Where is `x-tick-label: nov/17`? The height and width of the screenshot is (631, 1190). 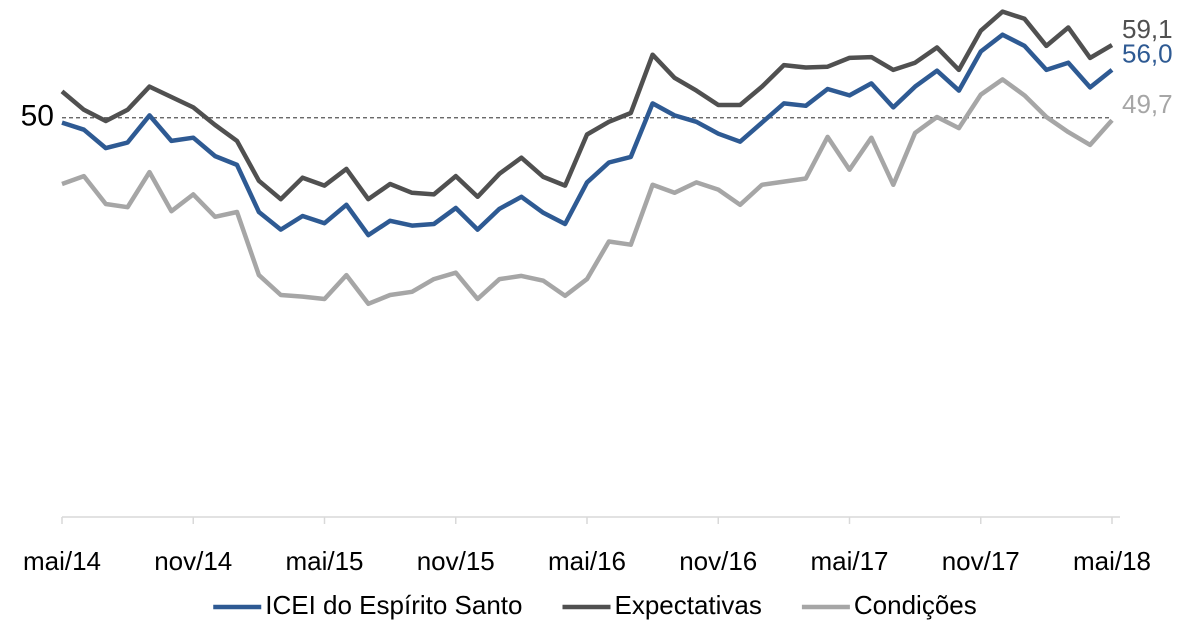 x-tick-label: nov/17 is located at coordinates (981, 561).